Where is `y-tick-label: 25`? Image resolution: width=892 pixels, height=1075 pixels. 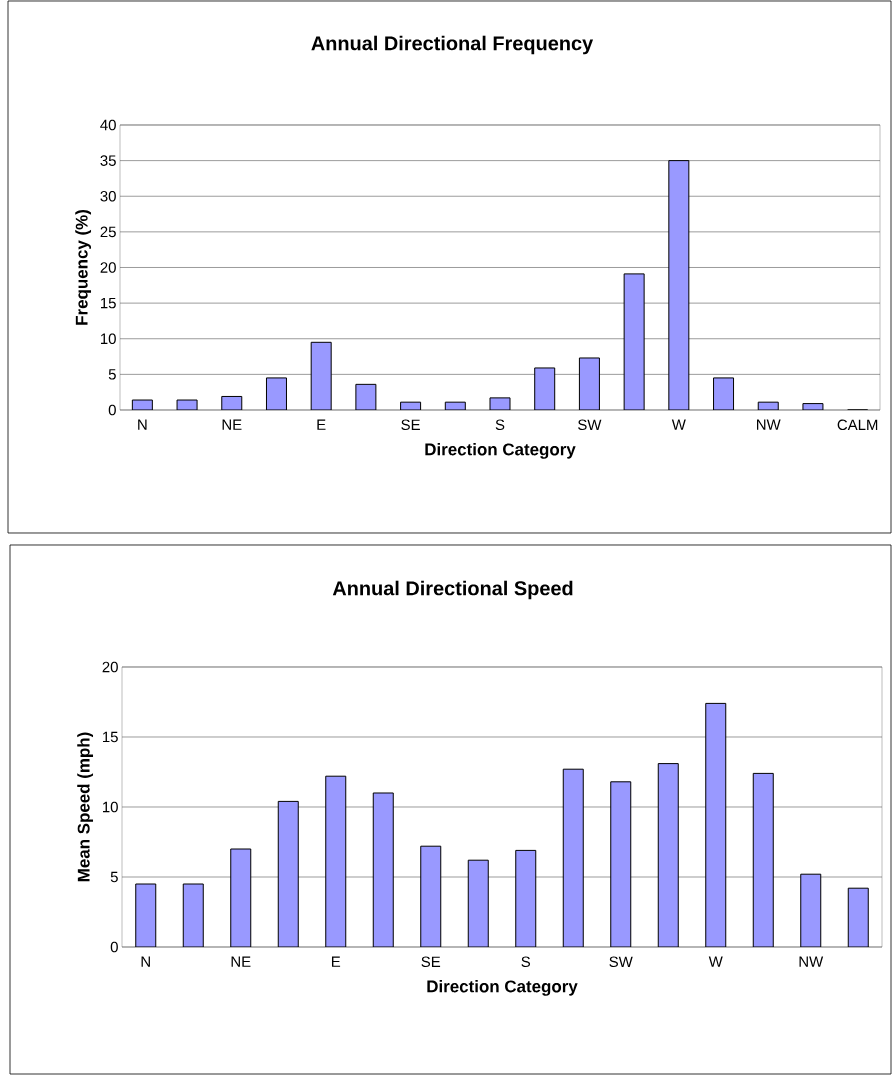
y-tick-label: 25 is located at coordinates (108, 232).